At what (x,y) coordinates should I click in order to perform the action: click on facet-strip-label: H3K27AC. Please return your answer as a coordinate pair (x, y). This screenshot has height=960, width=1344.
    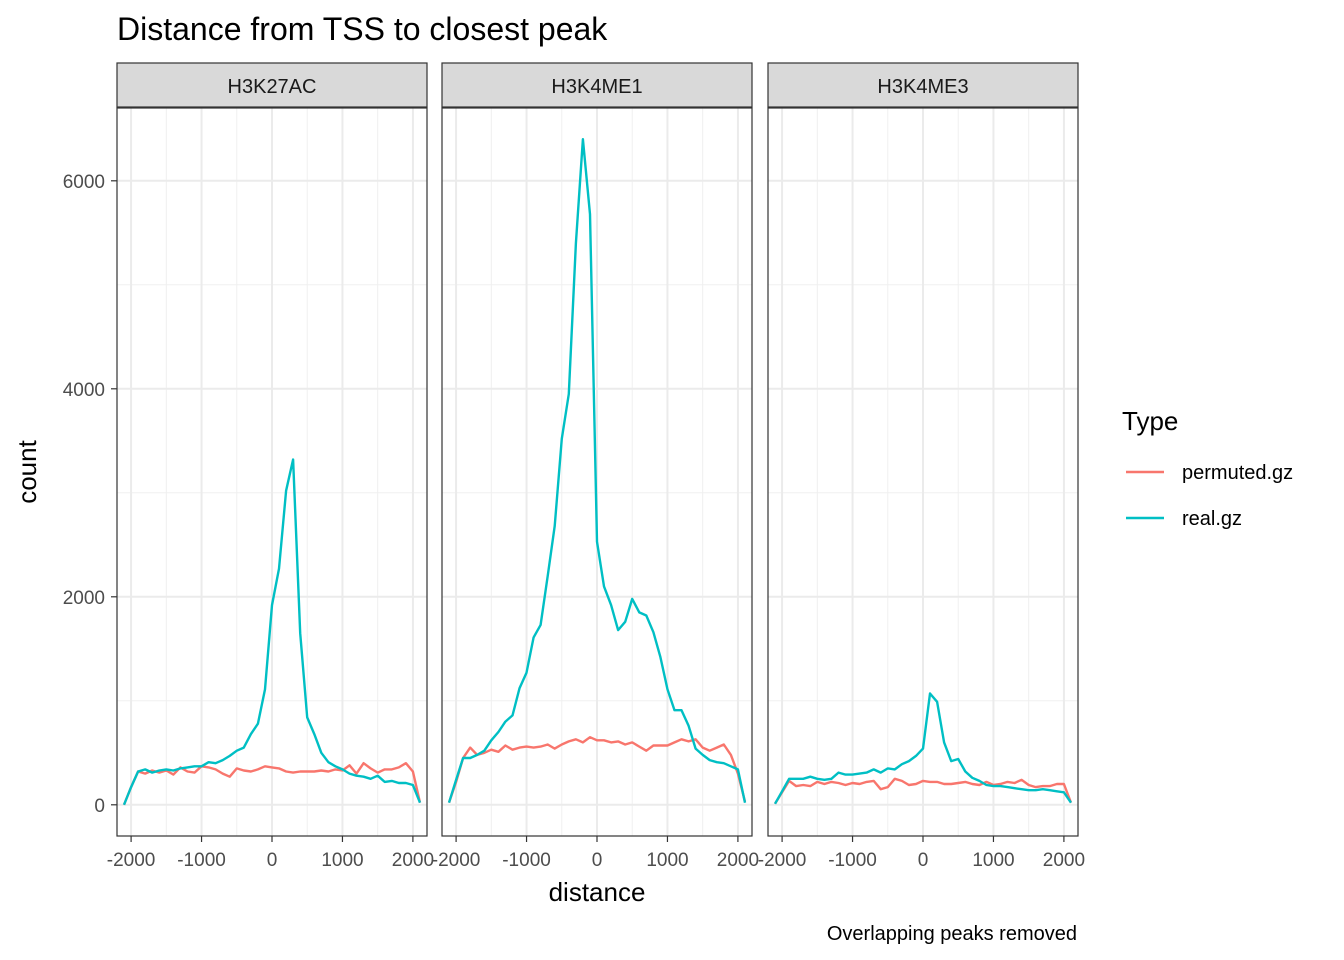
    Looking at the image, I should click on (272, 87).